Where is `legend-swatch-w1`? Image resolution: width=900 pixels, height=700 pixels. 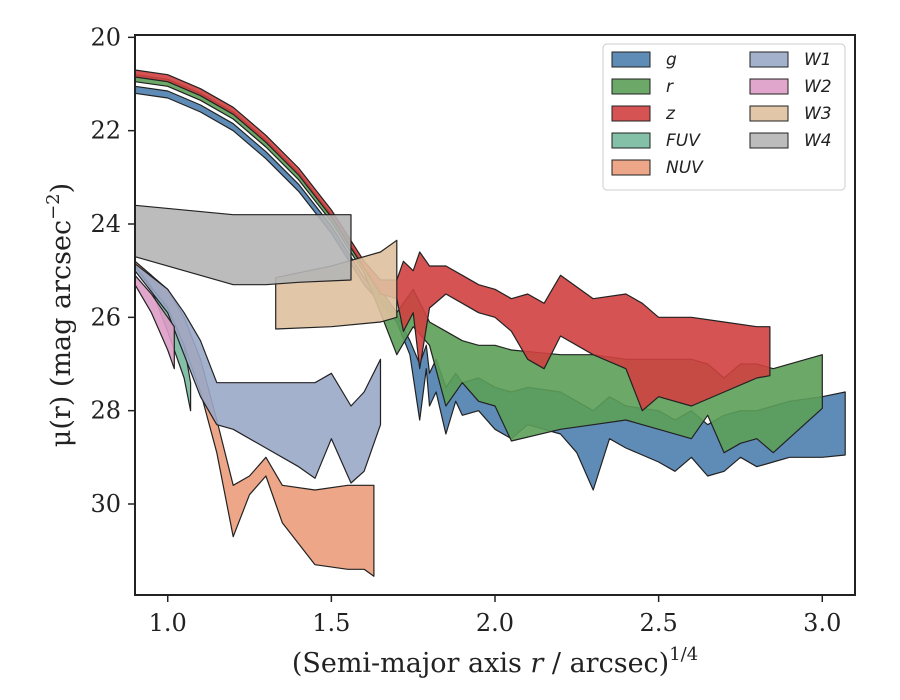 legend-swatch-w1 is located at coordinates (769, 59).